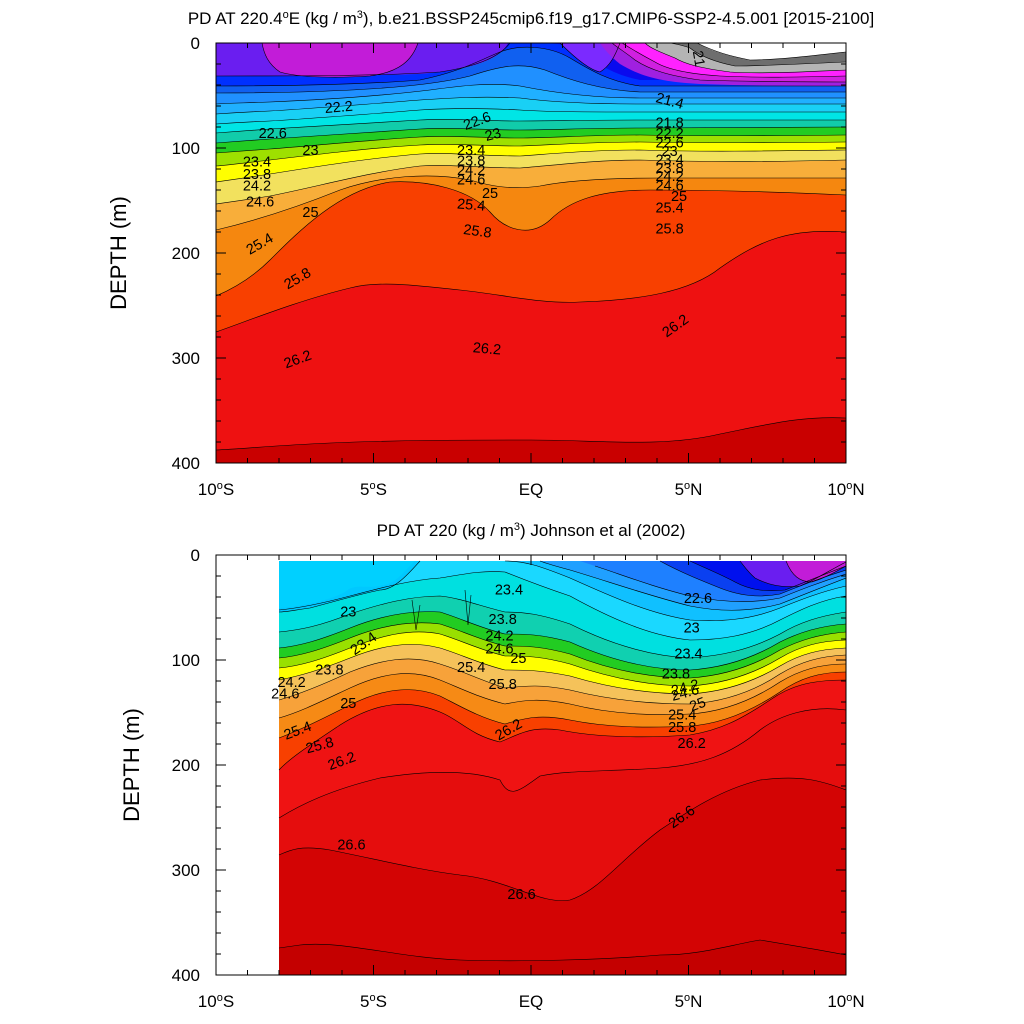 The height and width of the screenshot is (1024, 1024). I want to click on bottom-chart-title: PD AT 220 (kg / m3) Johnson et al (2002), so click(531, 530).